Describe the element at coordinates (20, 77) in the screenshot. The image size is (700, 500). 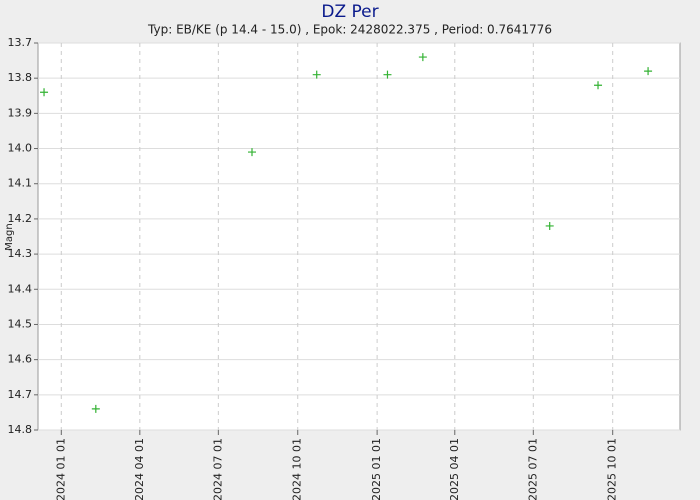
I see `y-tick-label: 13.8` at that location.